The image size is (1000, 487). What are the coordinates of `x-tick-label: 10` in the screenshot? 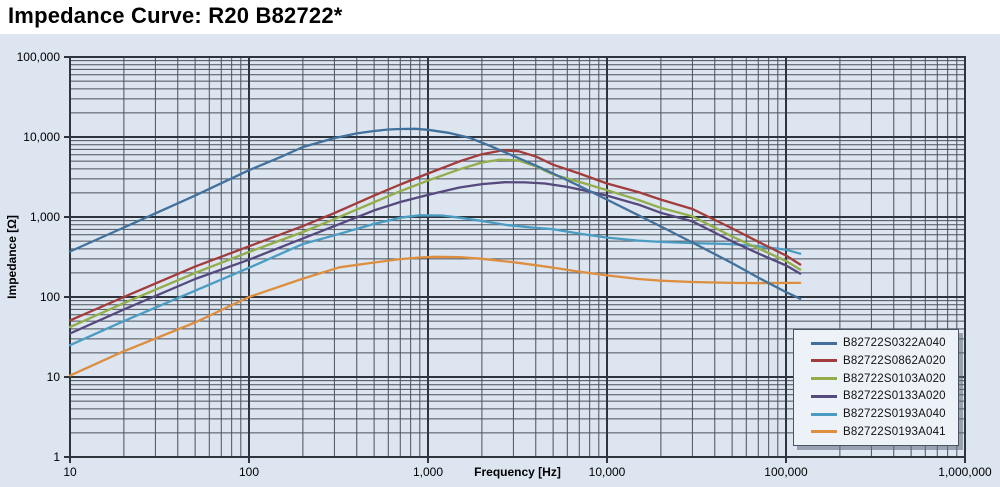 It's located at (70, 472).